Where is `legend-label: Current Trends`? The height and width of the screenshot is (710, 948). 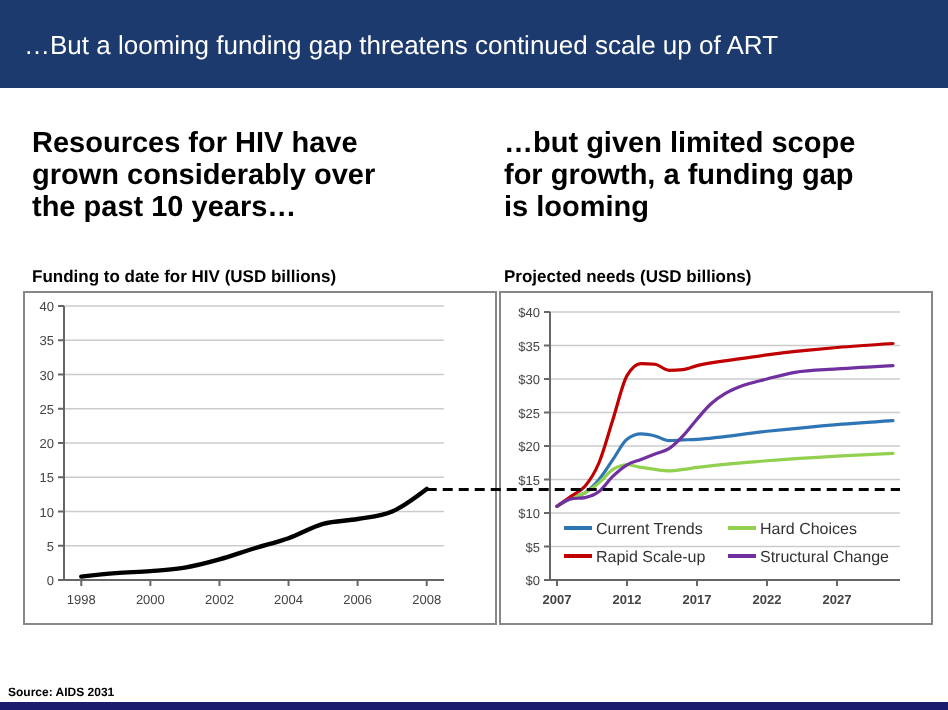
legend-label: Current Trends is located at coordinates (649, 529).